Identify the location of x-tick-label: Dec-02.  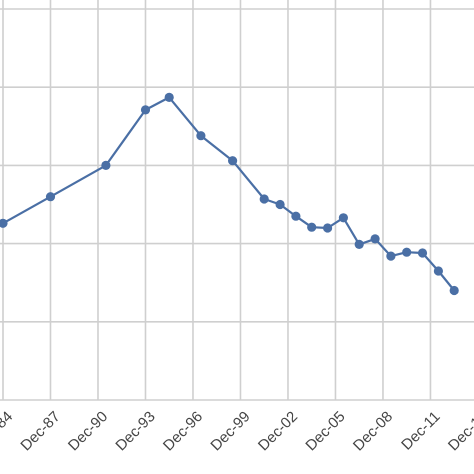
(278, 431).